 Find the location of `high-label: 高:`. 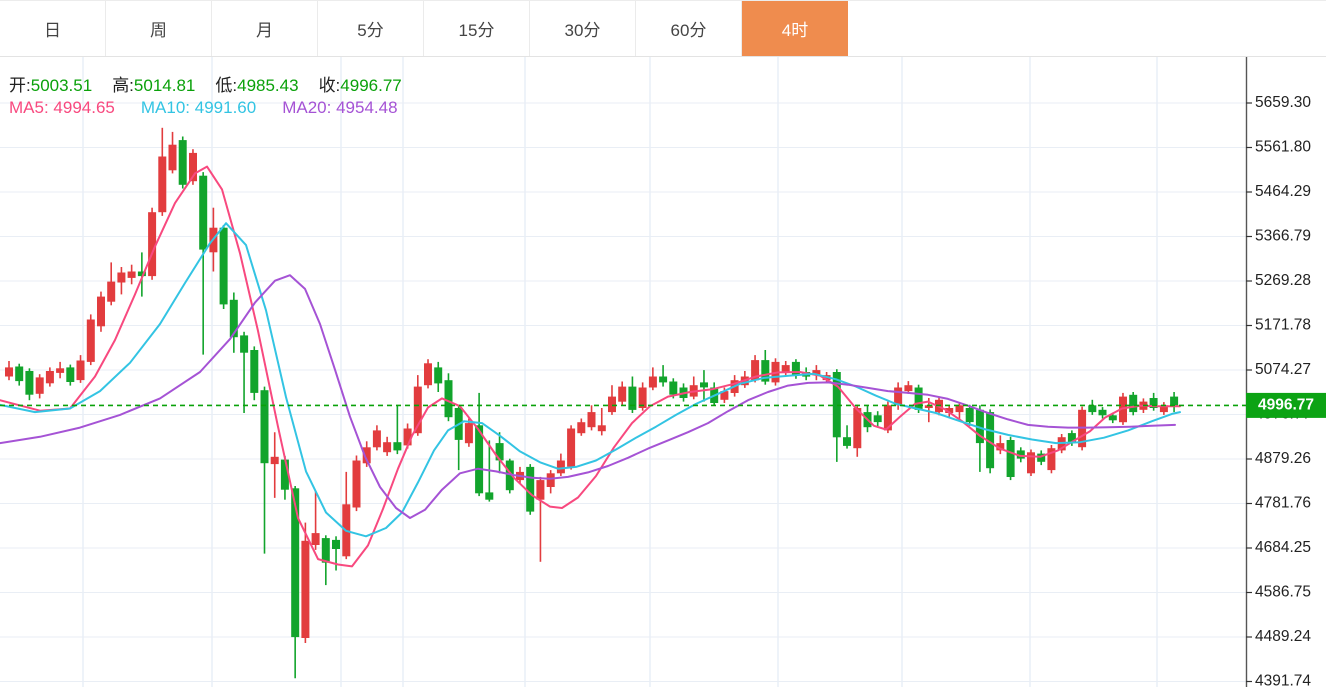

high-label: 高: is located at coordinates (123, 85).